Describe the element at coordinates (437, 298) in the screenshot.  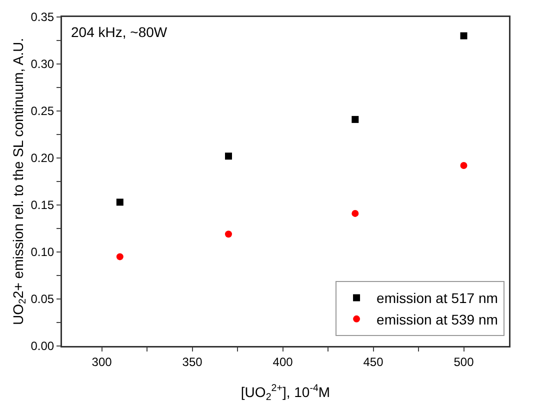
I see `legend-label: emission at 517 nm` at that location.